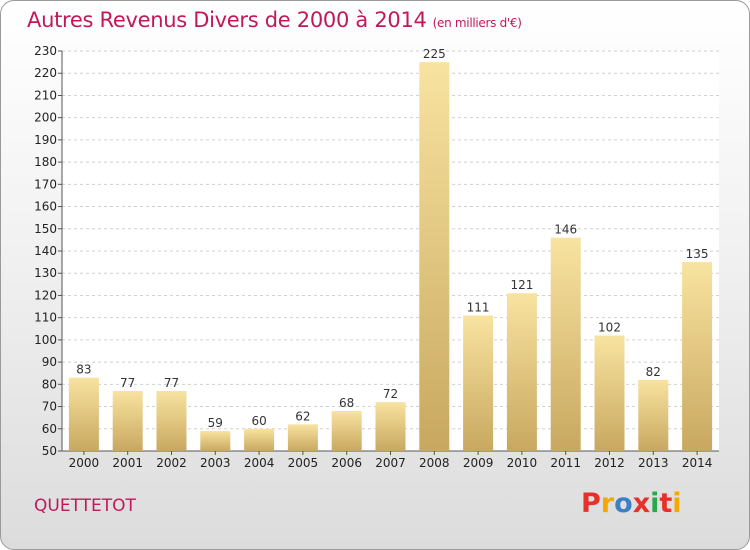 Image resolution: width=750 pixels, height=550 pixels. Describe the element at coordinates (623, 503) in the screenshot. I see `logo-letter: o` at that location.